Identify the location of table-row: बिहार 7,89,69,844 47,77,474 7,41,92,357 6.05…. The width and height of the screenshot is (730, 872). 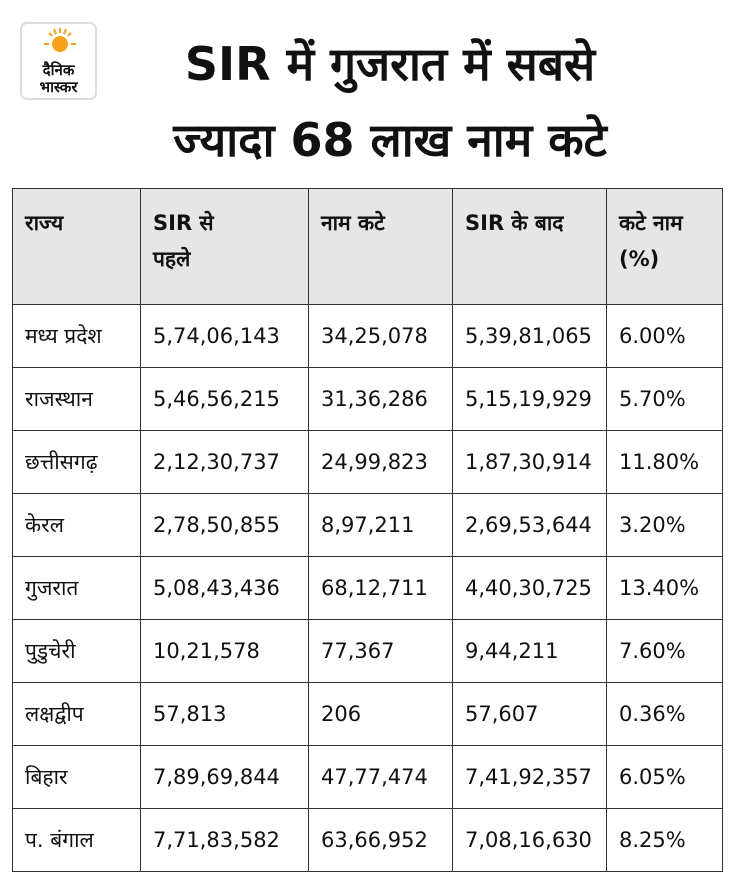
(367, 777).